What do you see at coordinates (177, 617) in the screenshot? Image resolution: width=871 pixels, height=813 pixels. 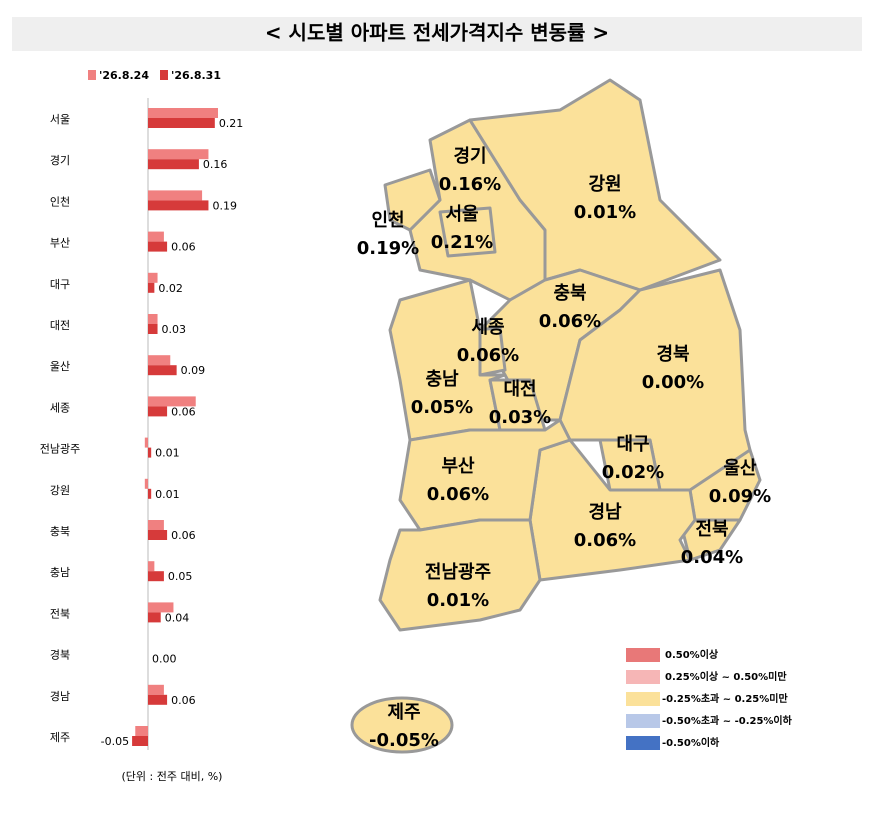 I see `data-label: 0.04` at bounding box center [177, 617].